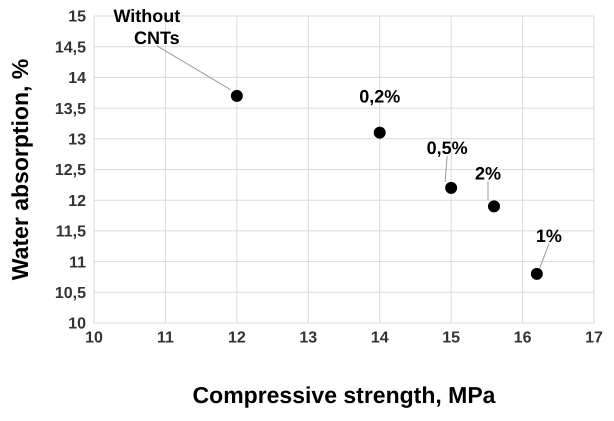  What do you see at coordinates (488, 173) in the screenshot?
I see `annotation: 2%` at bounding box center [488, 173].